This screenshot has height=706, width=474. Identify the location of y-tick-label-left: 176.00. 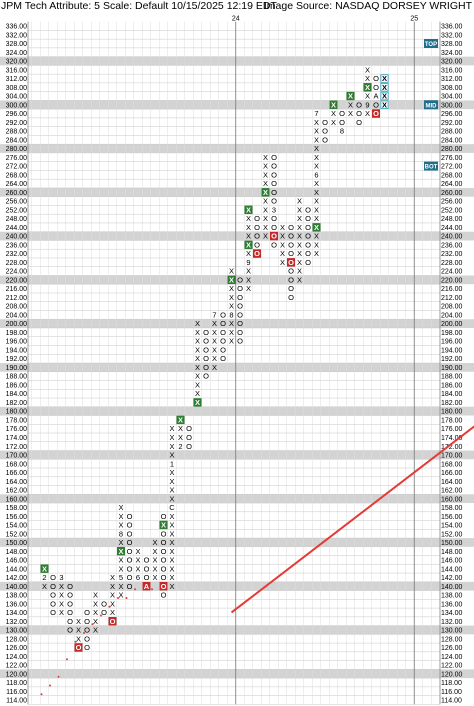
(17, 429).